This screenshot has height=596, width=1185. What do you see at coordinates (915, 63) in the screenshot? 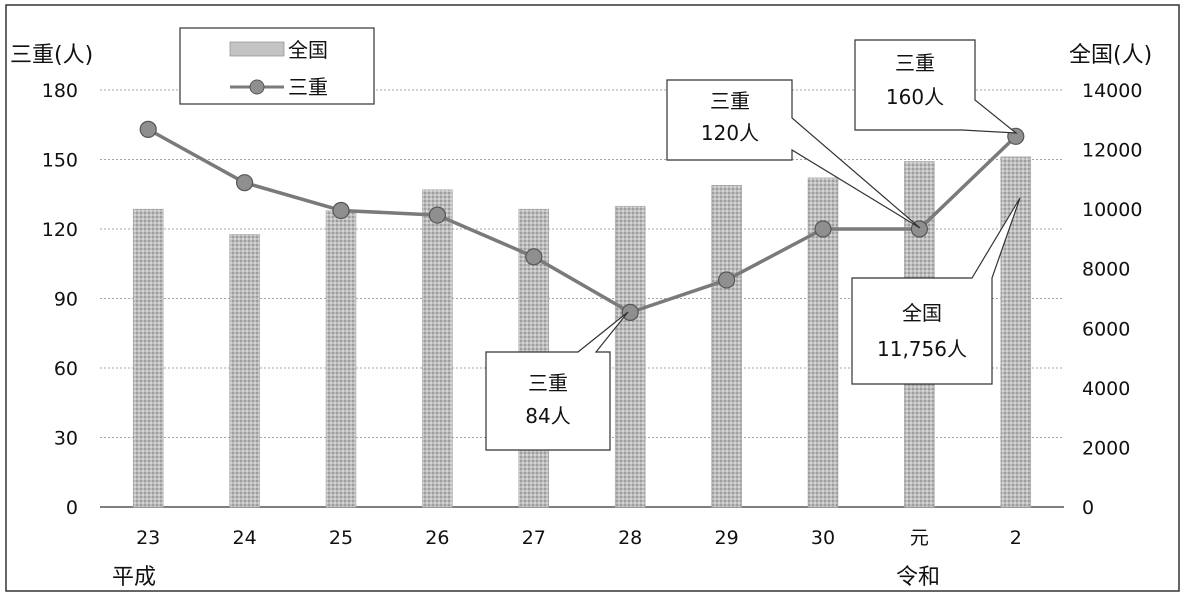
I see `callout-mie-160-line1: 三重` at bounding box center [915, 63].